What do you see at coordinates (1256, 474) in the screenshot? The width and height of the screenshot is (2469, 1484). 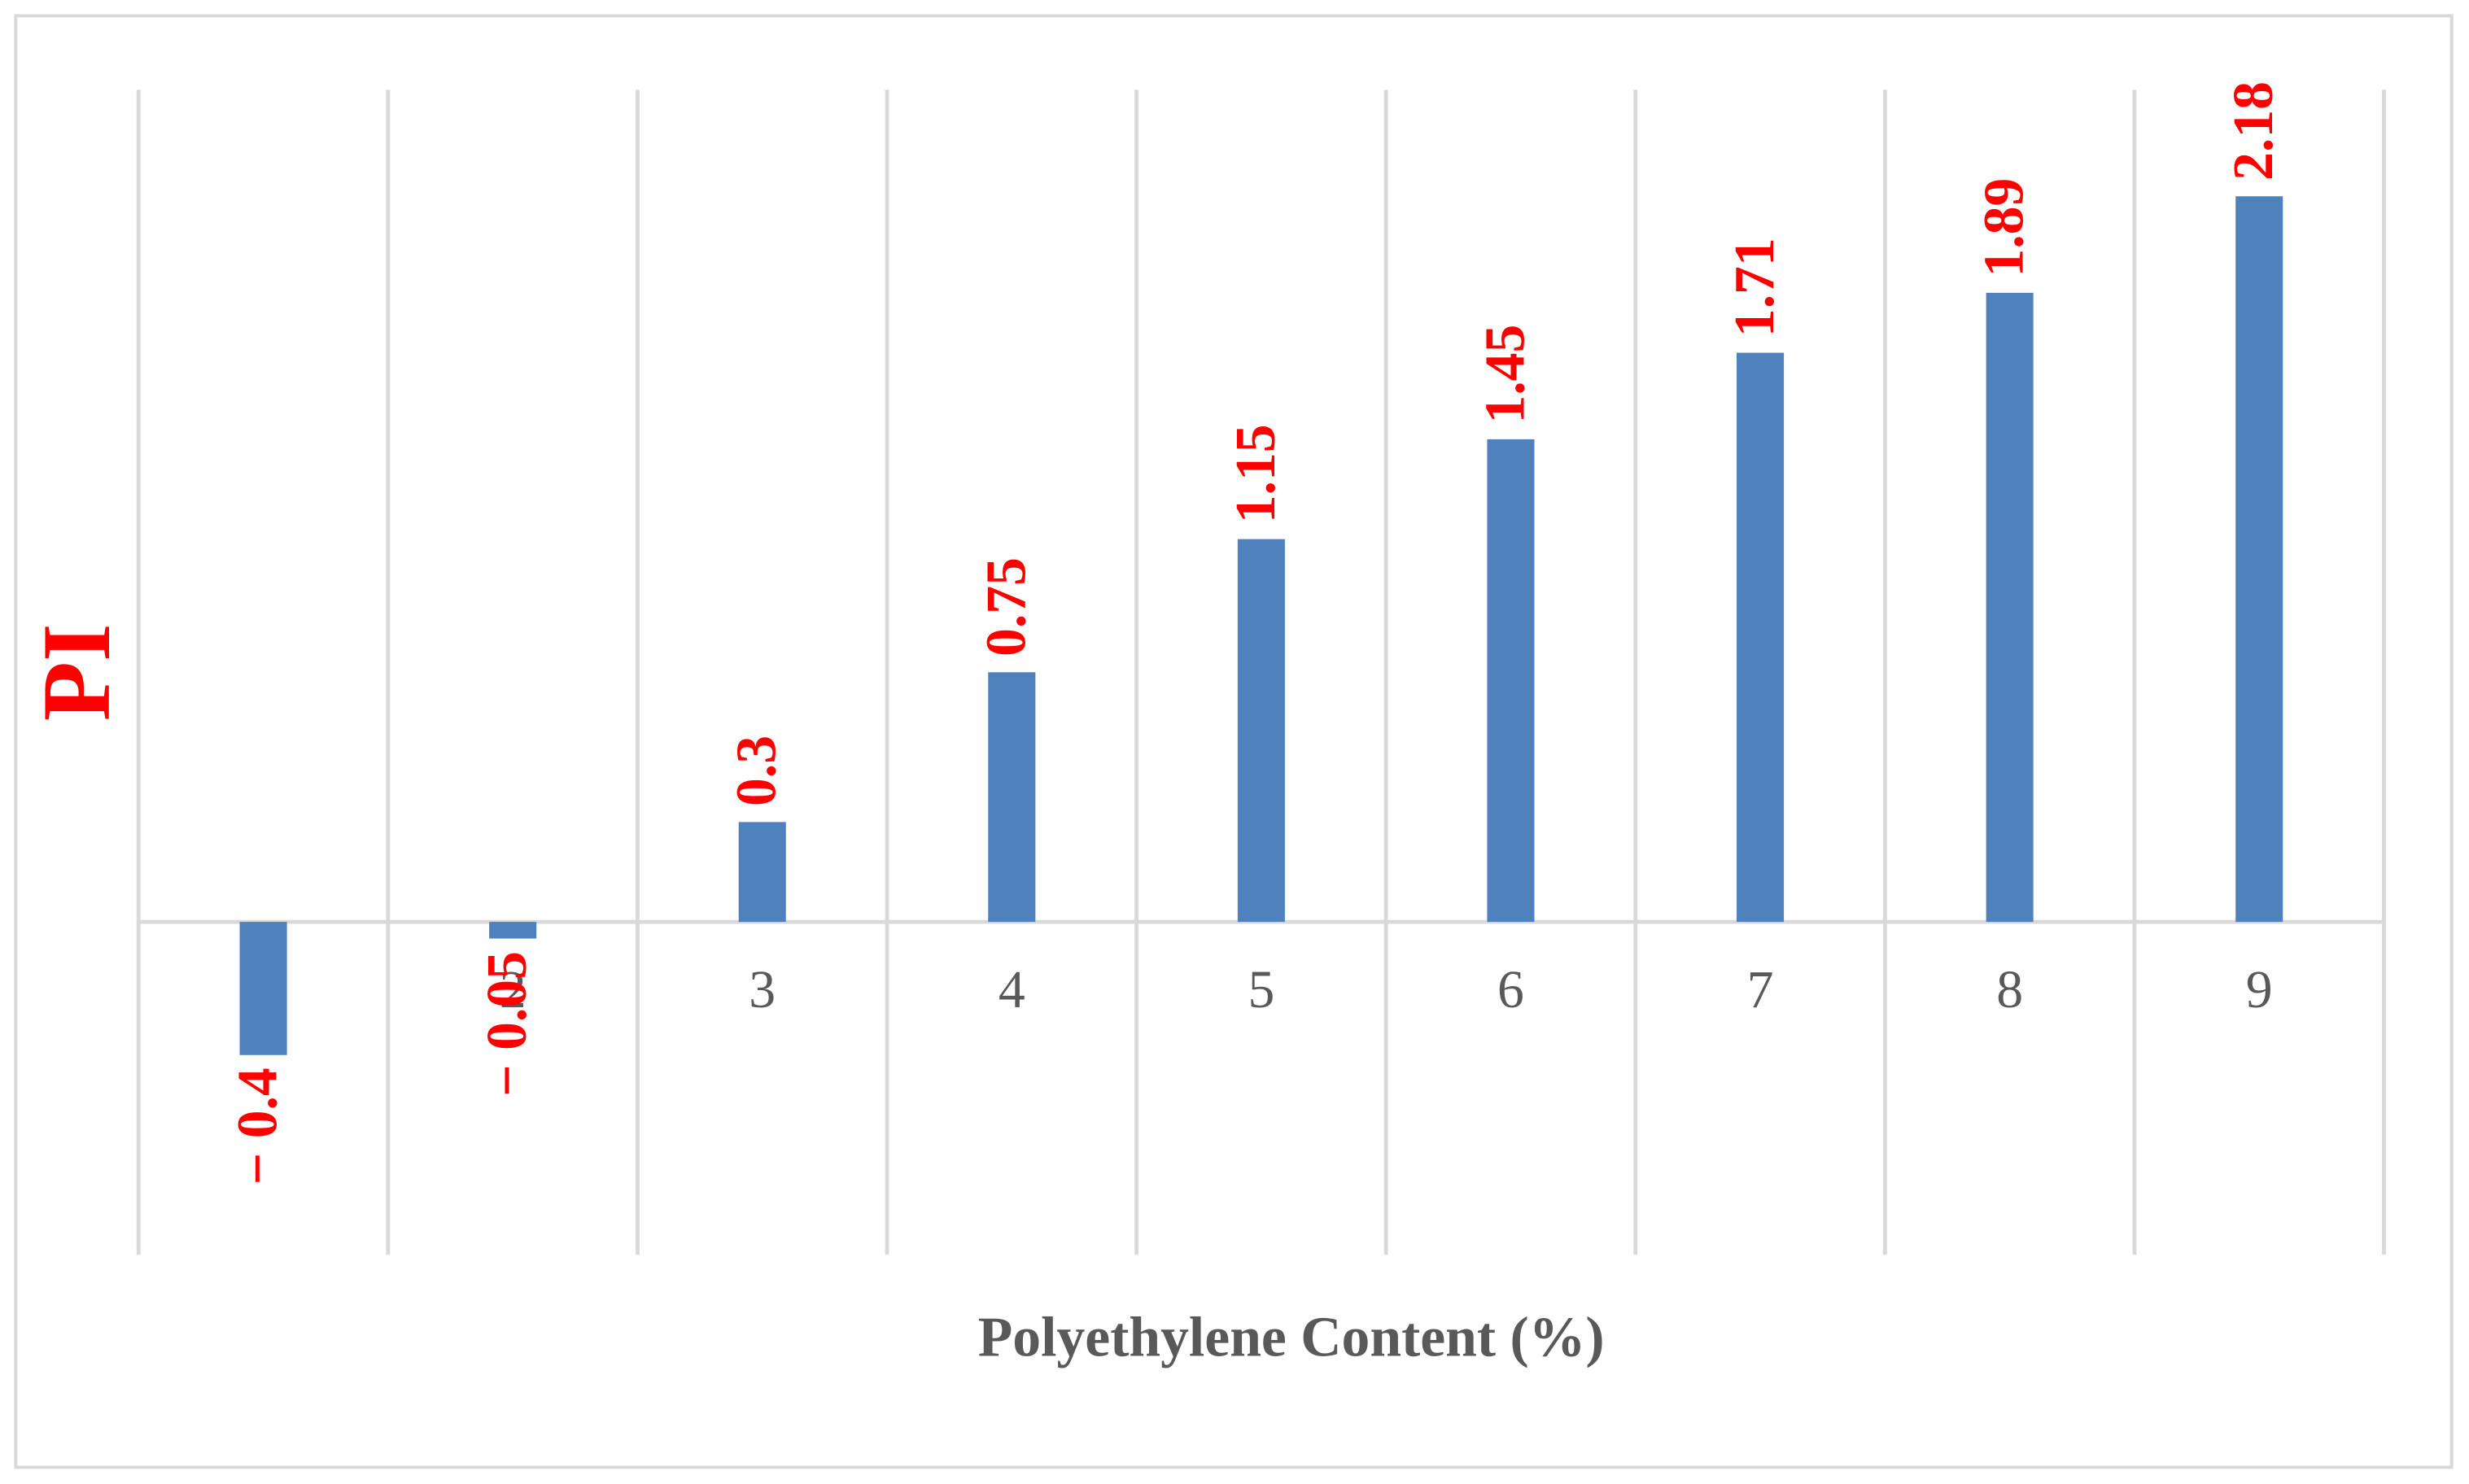 I see `data-label: 1.15` at bounding box center [1256, 474].